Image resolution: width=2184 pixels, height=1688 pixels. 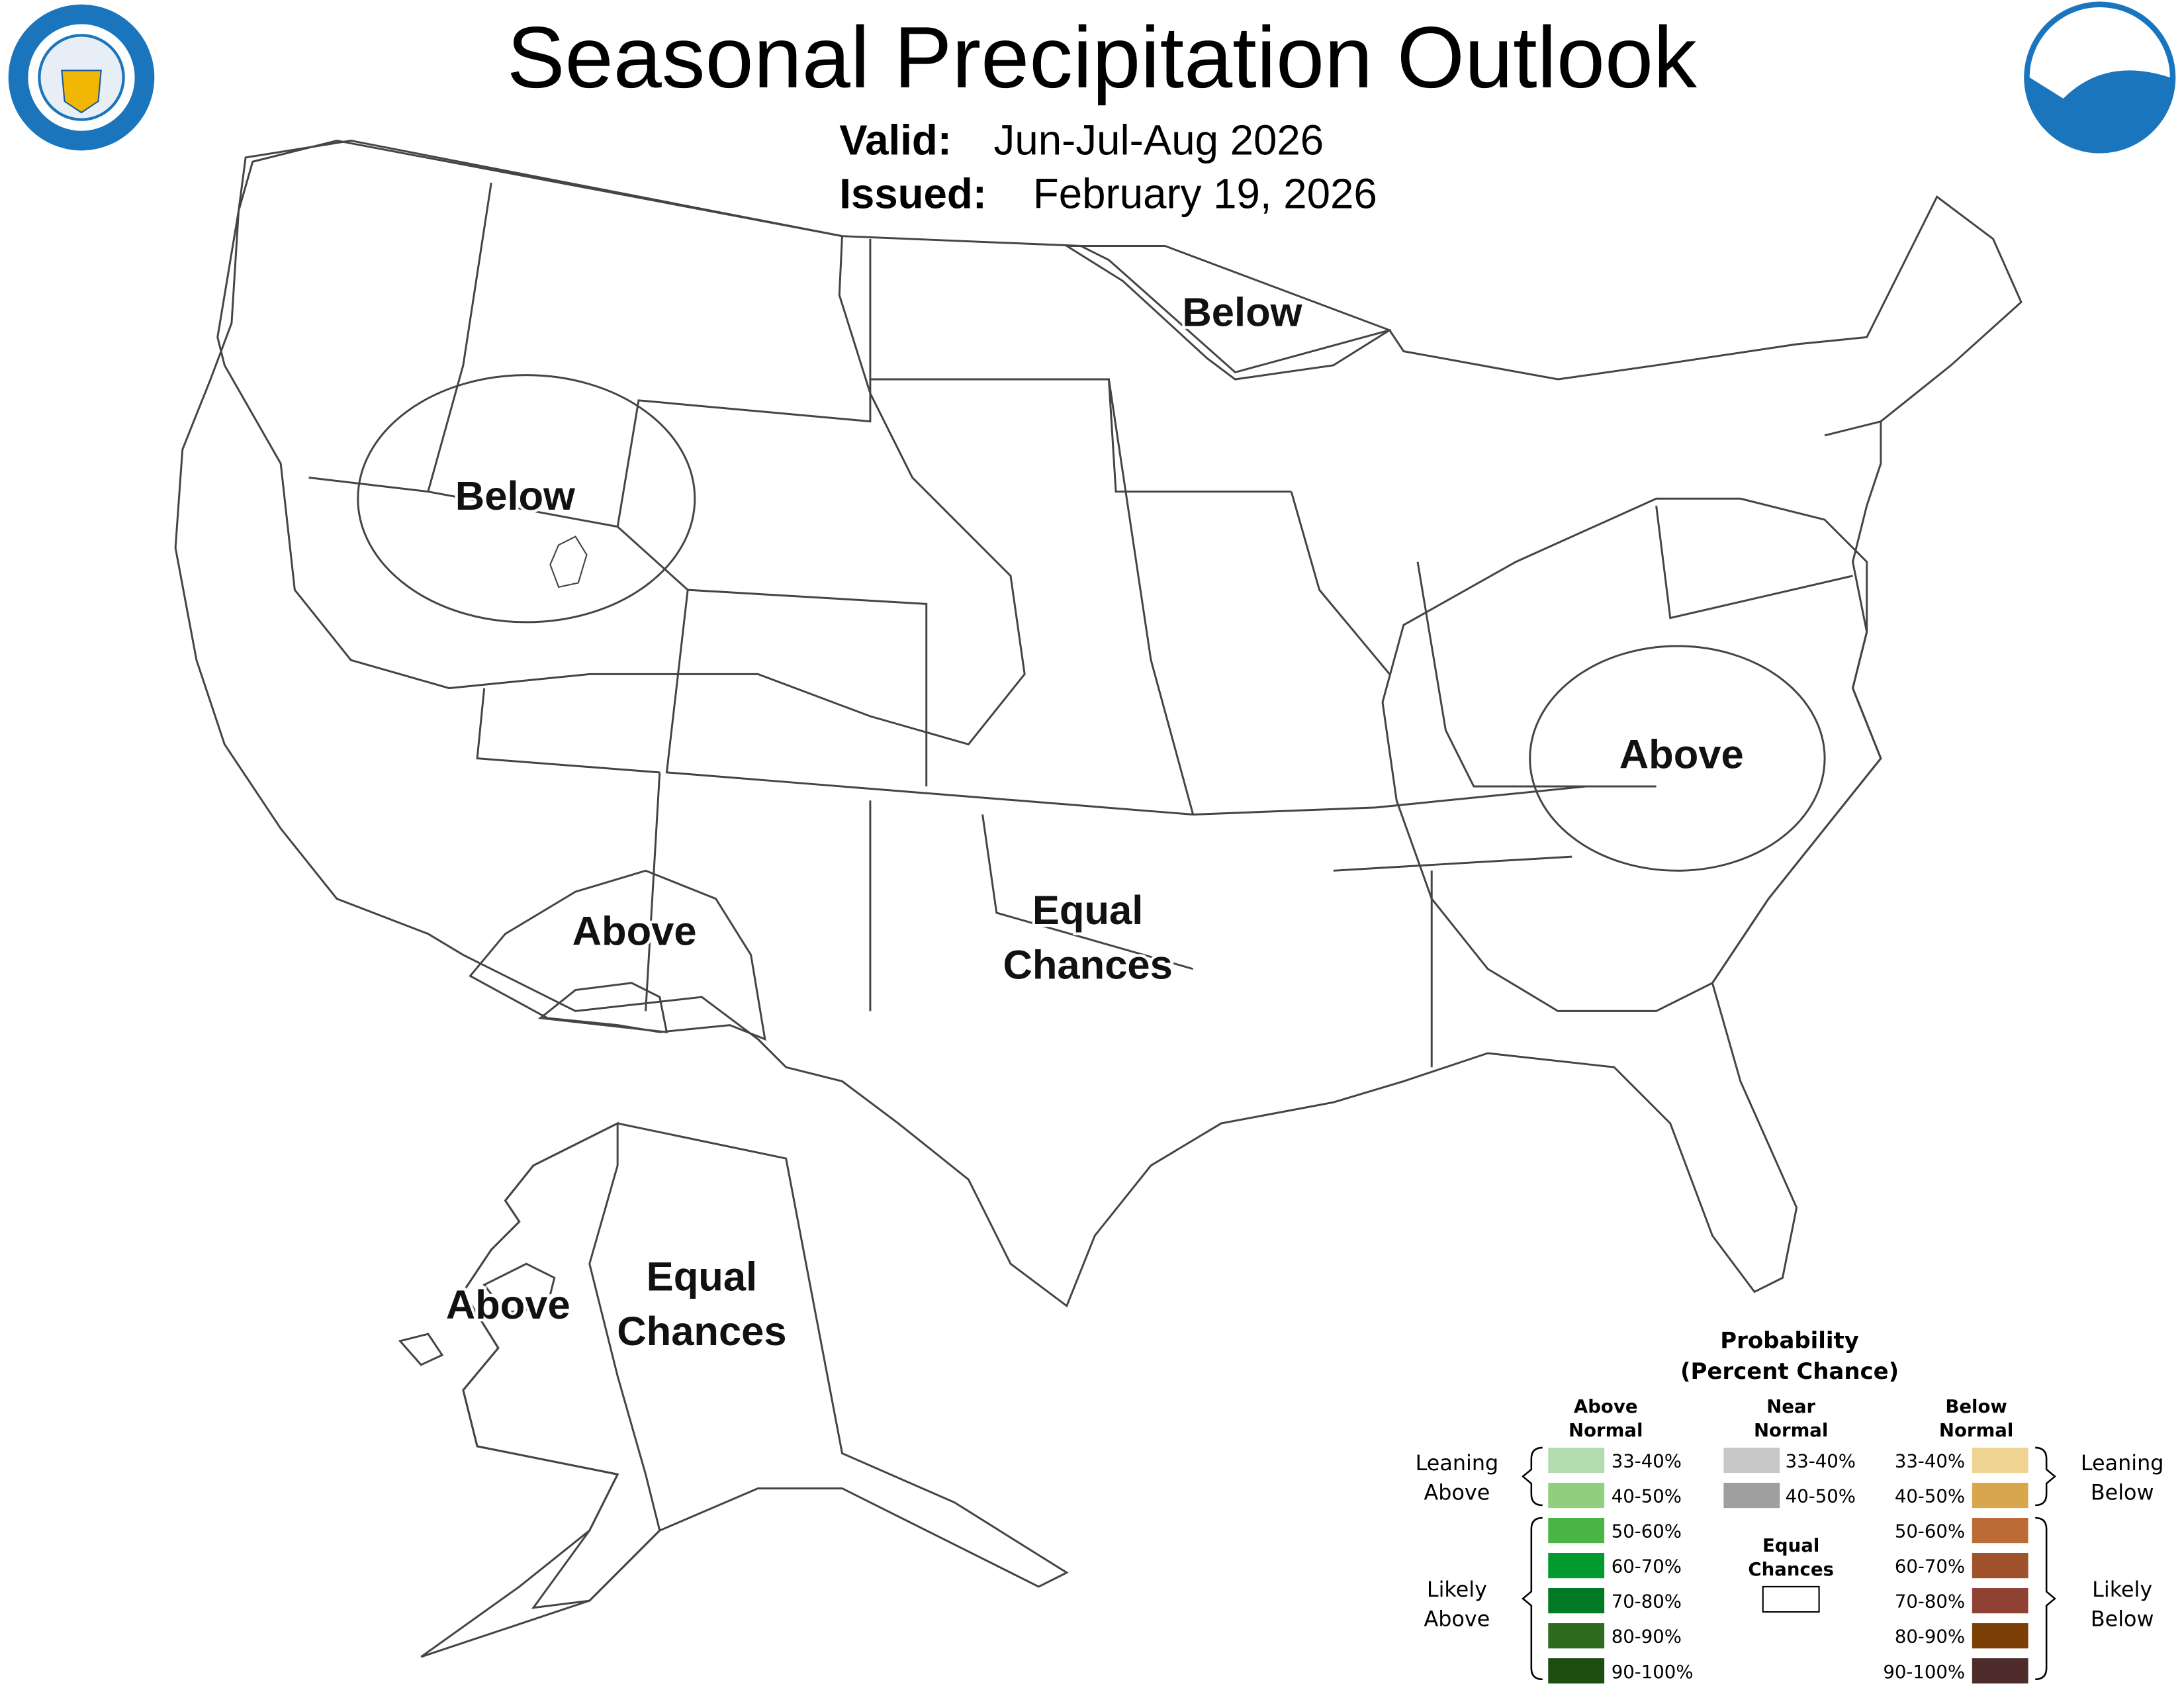 What do you see at coordinates (1789, 1341) in the screenshot?
I see `legend-title: Probability` at bounding box center [1789, 1341].